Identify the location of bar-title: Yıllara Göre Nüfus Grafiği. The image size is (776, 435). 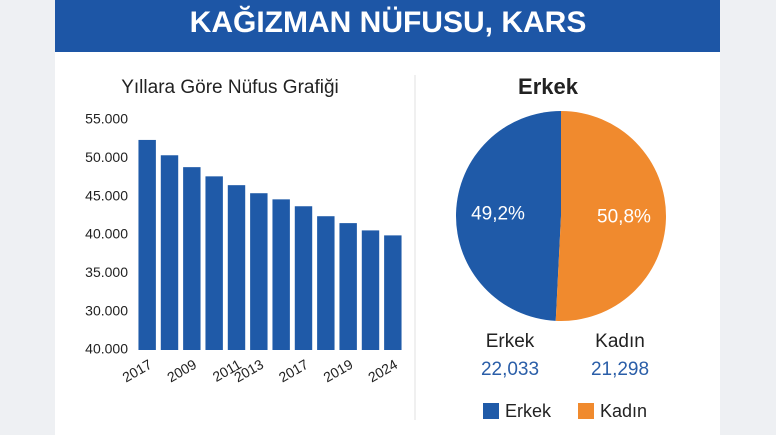
(230, 87).